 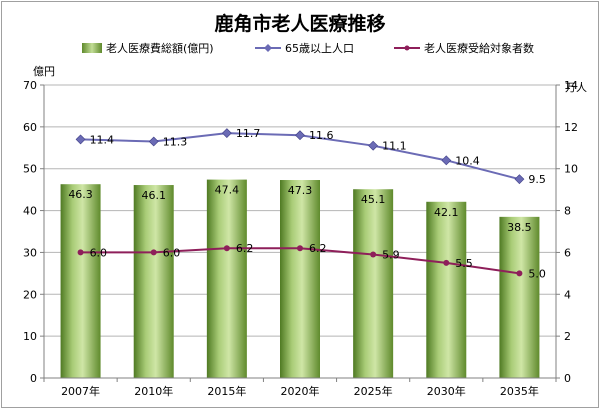 I want to click on y-right-tick-label: 2, so click(x=567, y=336).